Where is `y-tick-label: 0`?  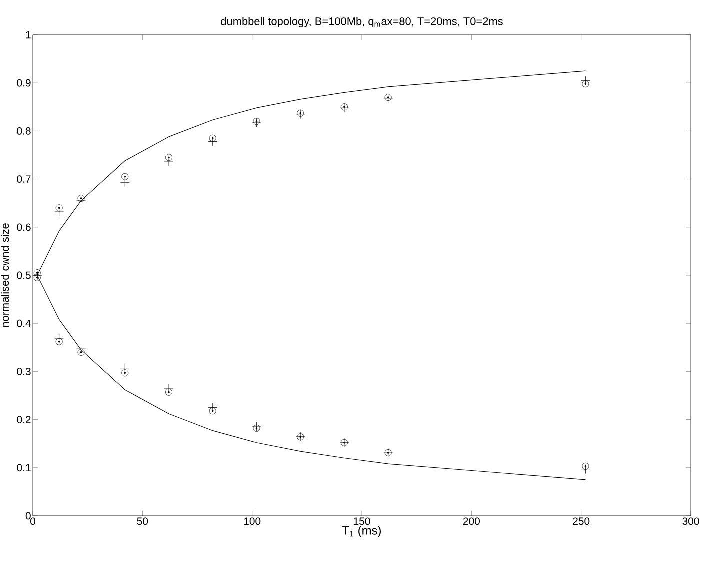 y-tick-label: 0 is located at coordinates (28, 516).